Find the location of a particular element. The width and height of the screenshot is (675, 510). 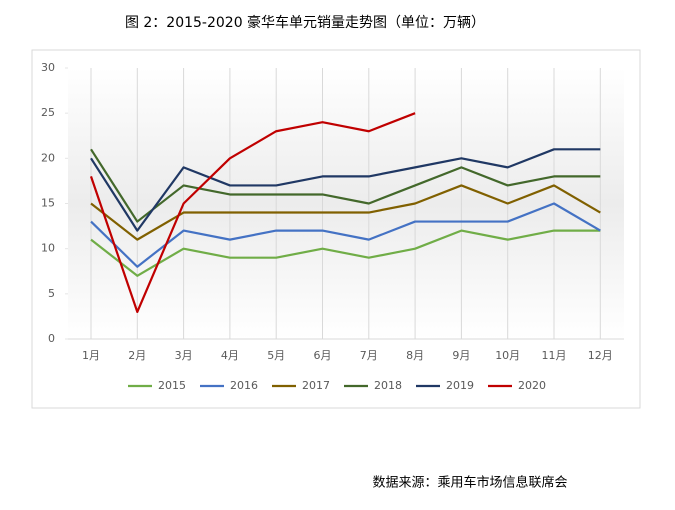

x-tick-label: 3月 is located at coordinates (184, 355).